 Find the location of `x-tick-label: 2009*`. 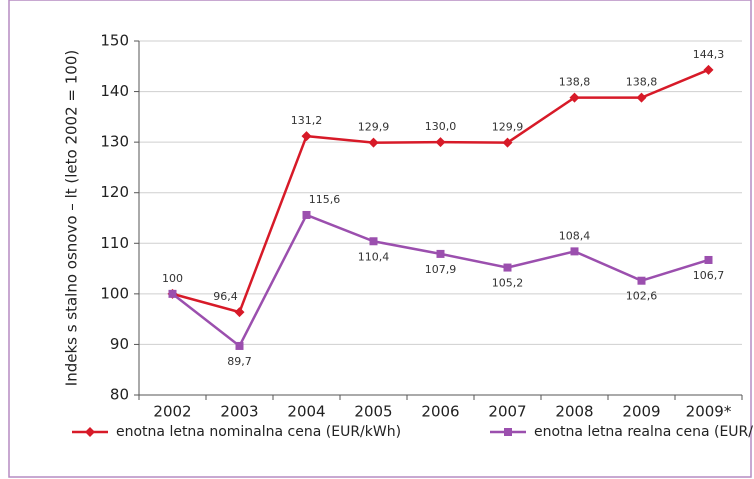

x-tick-label: 2009* is located at coordinates (709, 412).